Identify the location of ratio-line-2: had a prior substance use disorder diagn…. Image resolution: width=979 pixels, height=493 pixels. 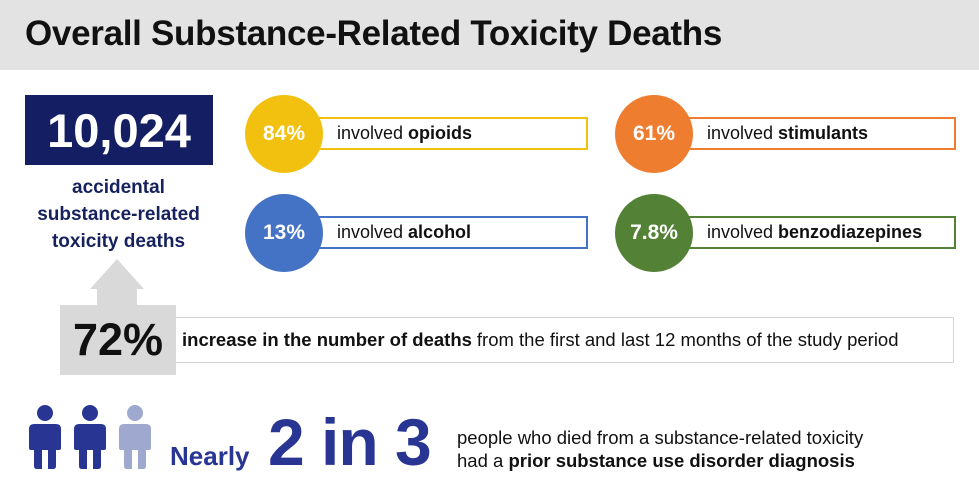
(660, 460).